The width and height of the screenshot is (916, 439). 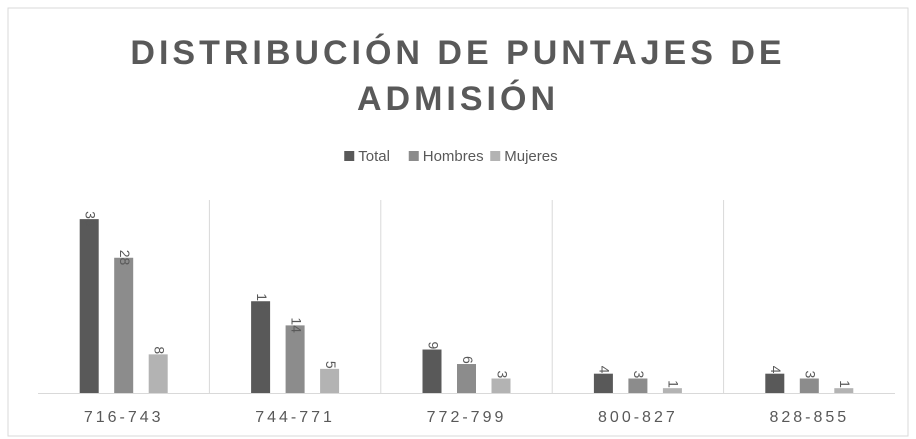 I want to click on legend-label: Mujeres, so click(x=530, y=156).